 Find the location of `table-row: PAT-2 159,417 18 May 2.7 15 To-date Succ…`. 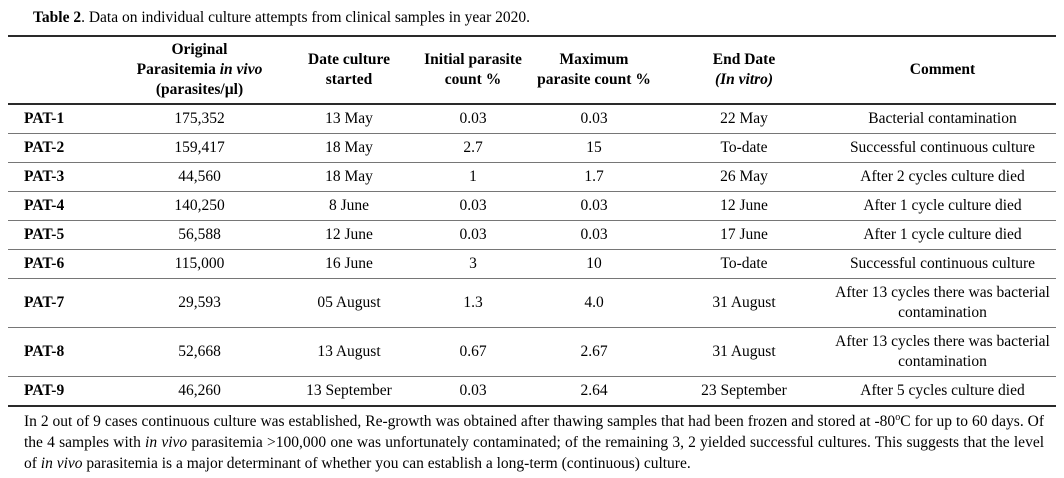

table-row: PAT-2 159,417 18 May 2.7 15 To-date Succ… is located at coordinates (532, 148).